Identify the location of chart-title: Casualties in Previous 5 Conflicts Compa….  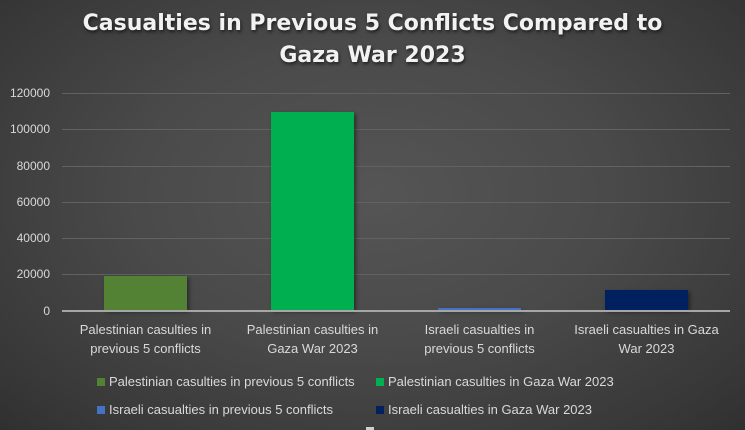
(372, 40).